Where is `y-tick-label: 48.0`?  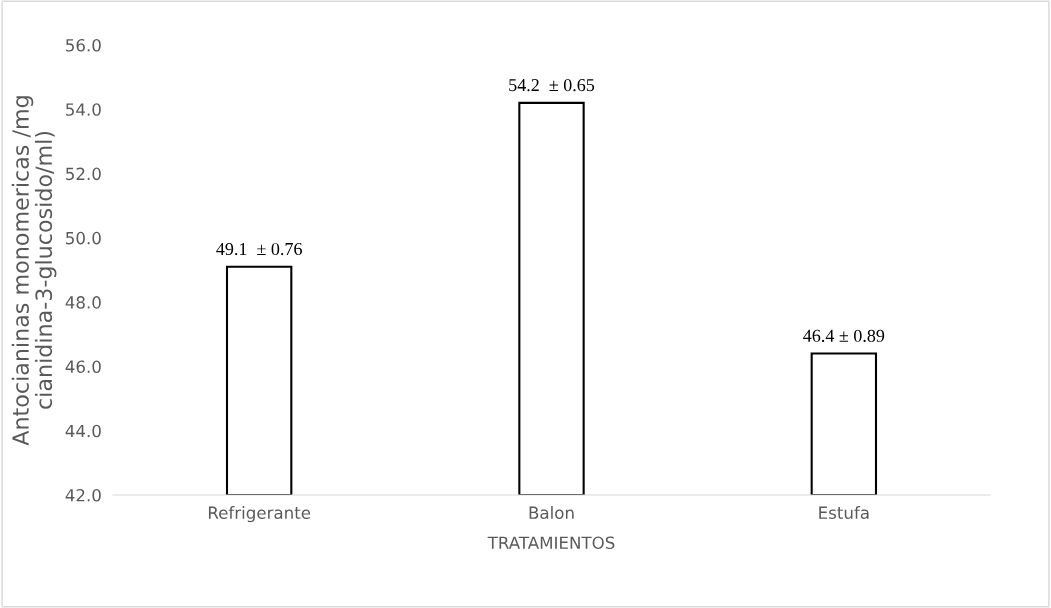 y-tick-label: 48.0 is located at coordinates (83, 302).